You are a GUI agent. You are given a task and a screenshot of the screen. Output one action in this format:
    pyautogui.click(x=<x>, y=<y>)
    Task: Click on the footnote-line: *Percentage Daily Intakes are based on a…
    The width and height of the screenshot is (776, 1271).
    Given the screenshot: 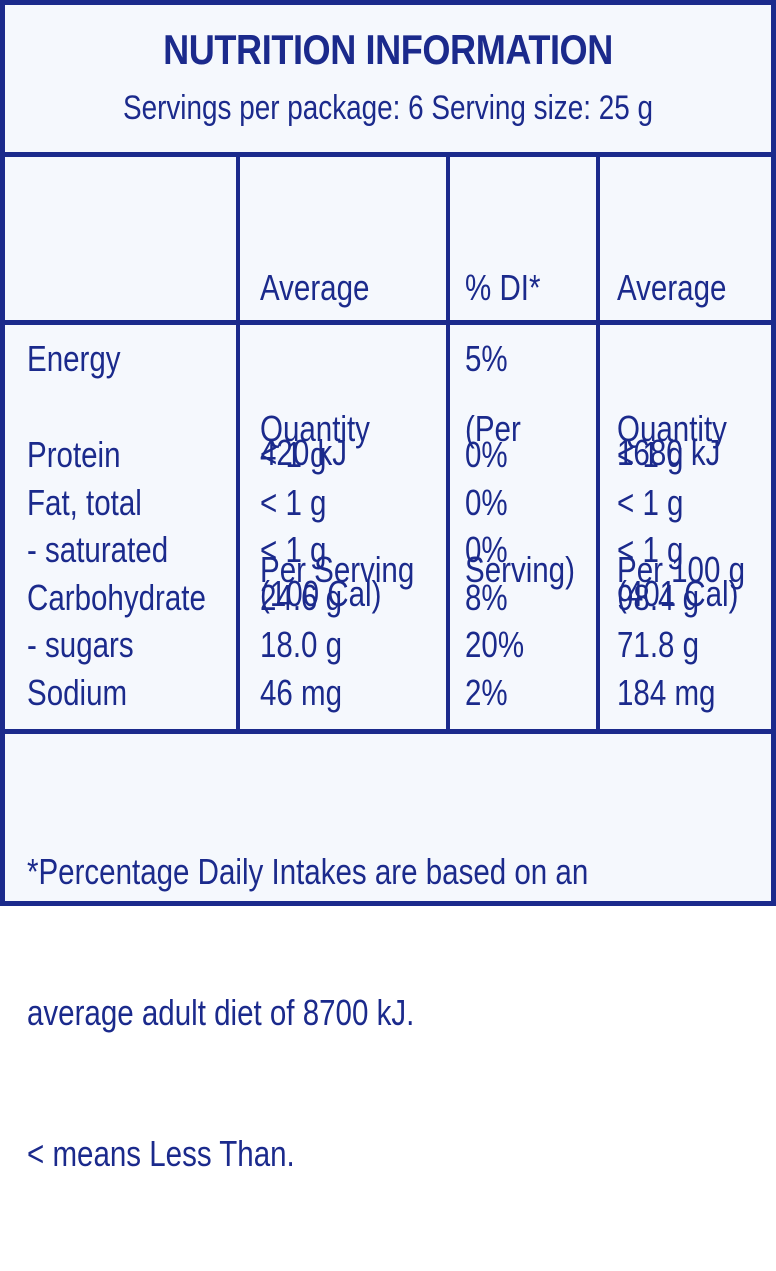 What is the action you would take?
    pyautogui.click(x=308, y=871)
    